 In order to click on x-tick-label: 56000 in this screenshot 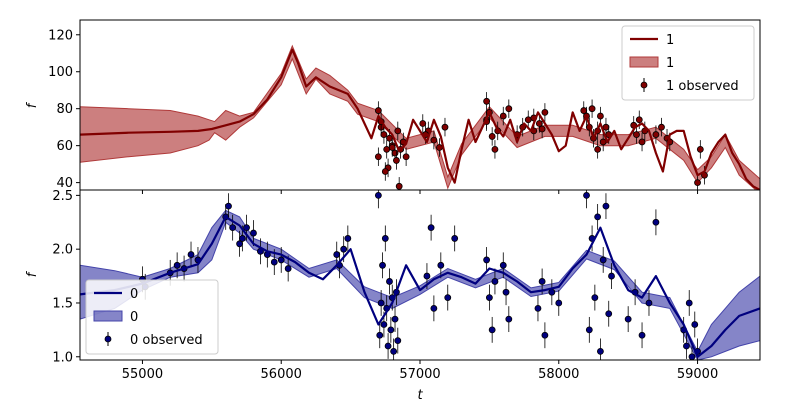, I will do `click(281, 374)`.